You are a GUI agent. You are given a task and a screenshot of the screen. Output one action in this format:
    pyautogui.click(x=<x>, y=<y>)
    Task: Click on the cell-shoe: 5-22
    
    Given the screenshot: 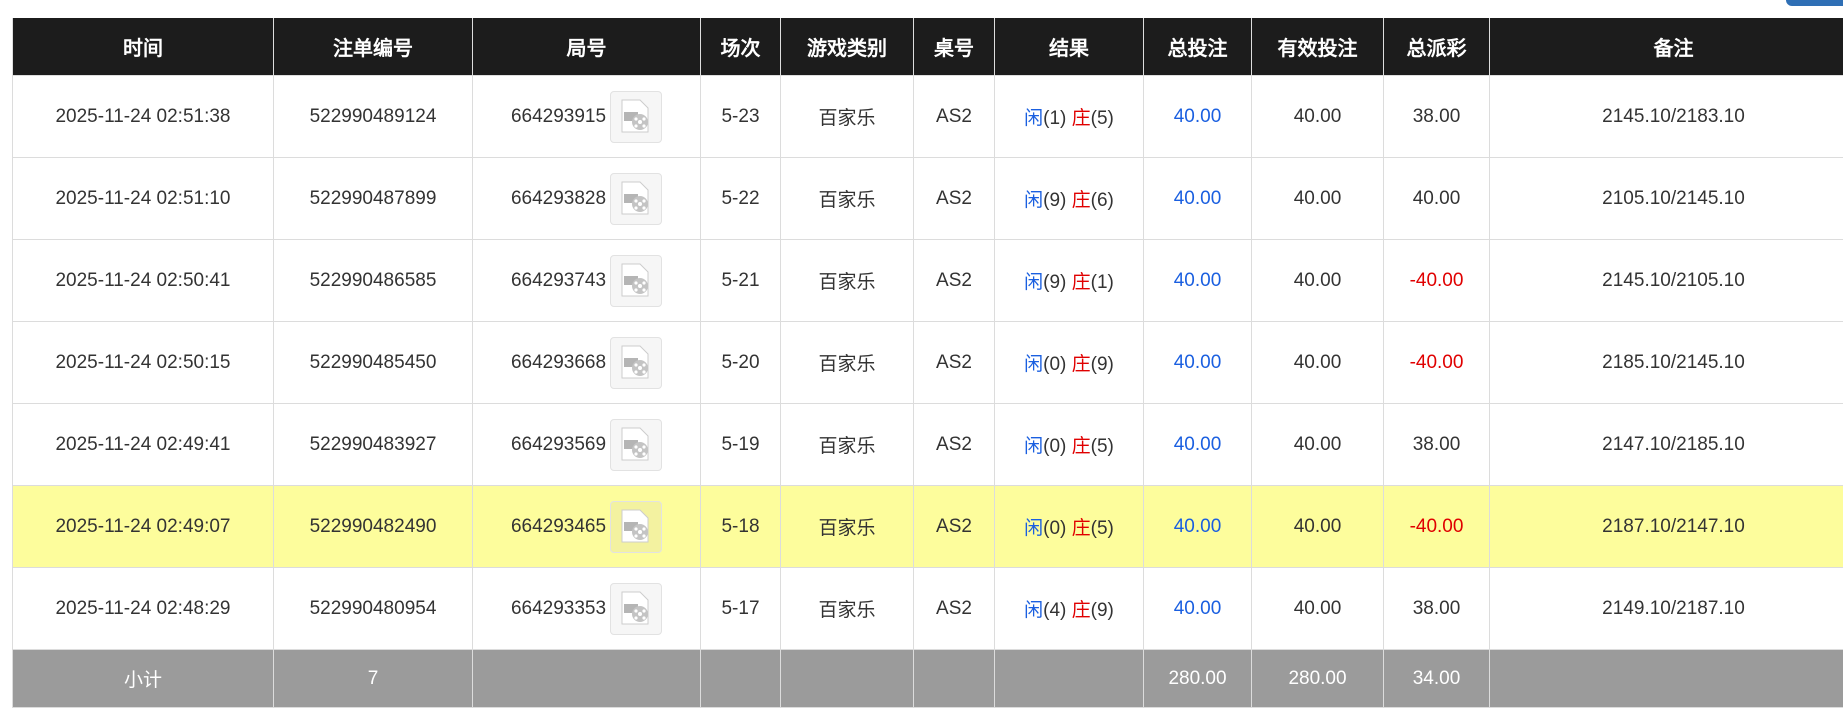 What is the action you would take?
    pyautogui.click(x=741, y=199)
    